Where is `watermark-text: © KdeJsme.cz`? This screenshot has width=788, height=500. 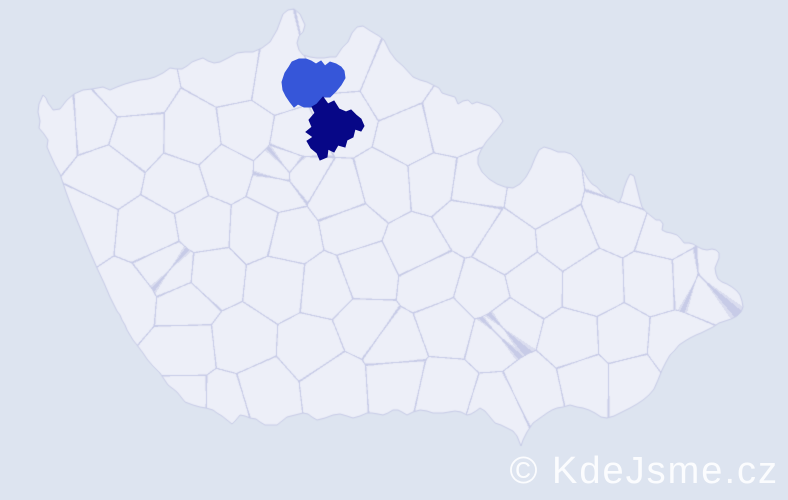 watermark-text: © KdeJsme.cz is located at coordinates (644, 471).